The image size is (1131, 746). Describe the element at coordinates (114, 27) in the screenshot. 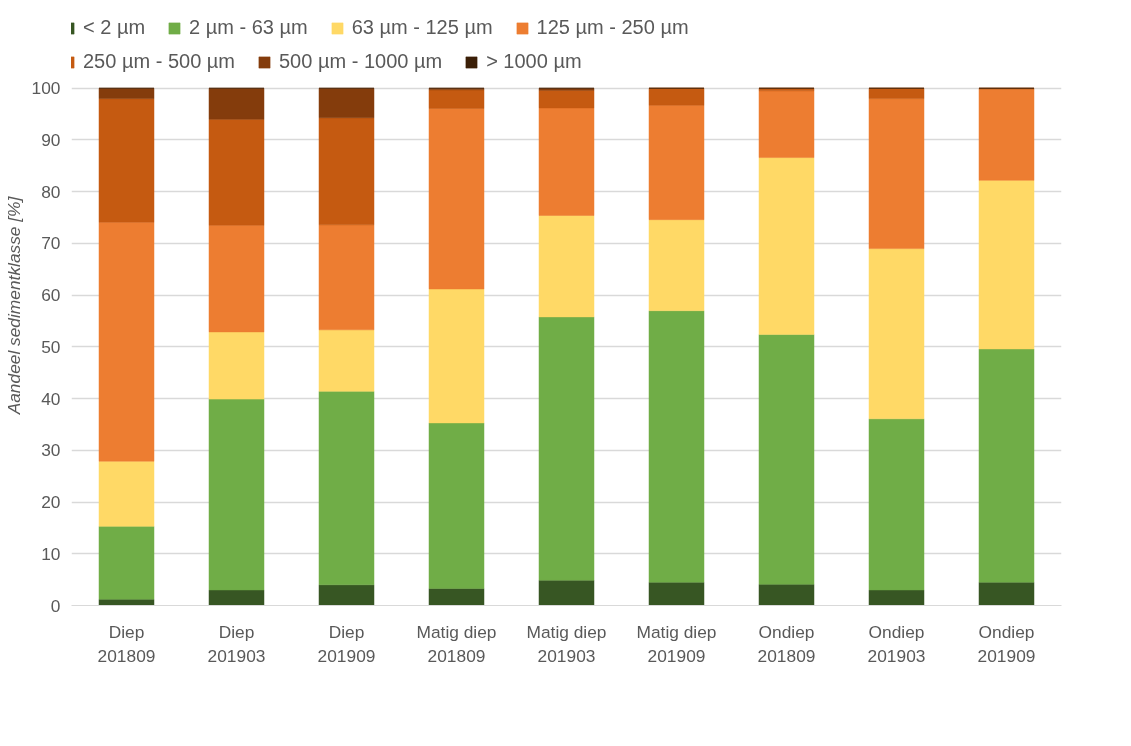

I see `legend-label: < 2 µm` at that location.